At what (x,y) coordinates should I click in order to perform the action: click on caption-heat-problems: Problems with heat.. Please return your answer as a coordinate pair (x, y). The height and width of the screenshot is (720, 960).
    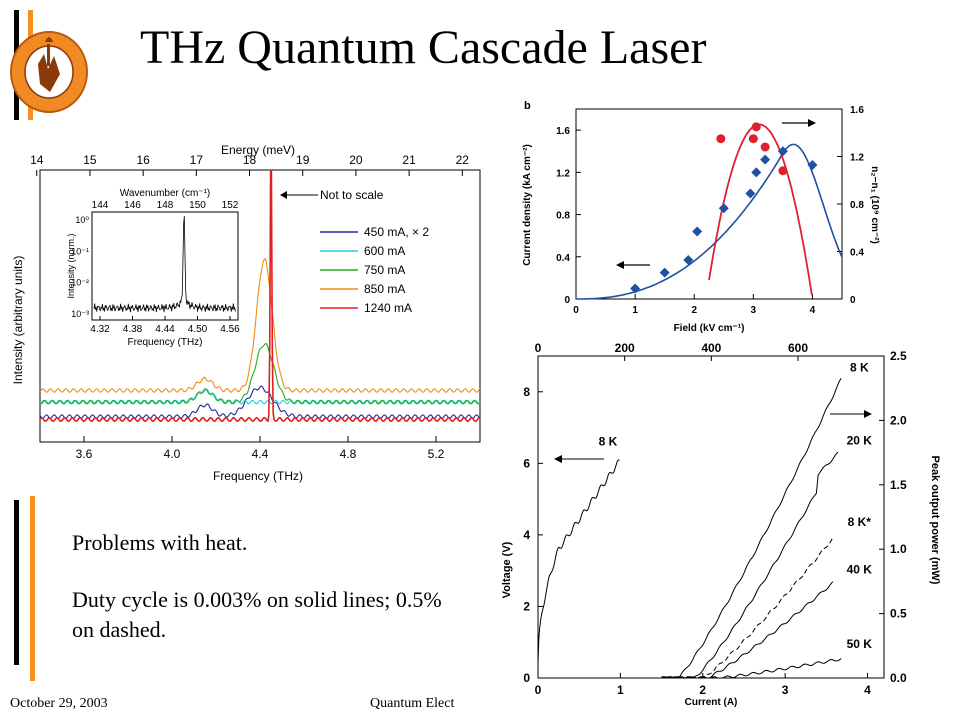
    Looking at the image, I should click on (160, 542).